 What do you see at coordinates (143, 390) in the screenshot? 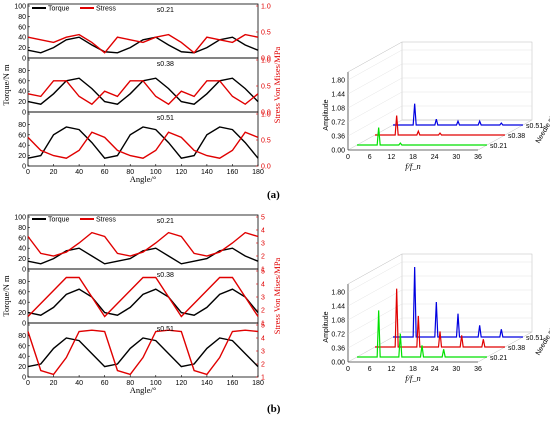
I see `x-axis-label: Angle/°` at bounding box center [143, 390].